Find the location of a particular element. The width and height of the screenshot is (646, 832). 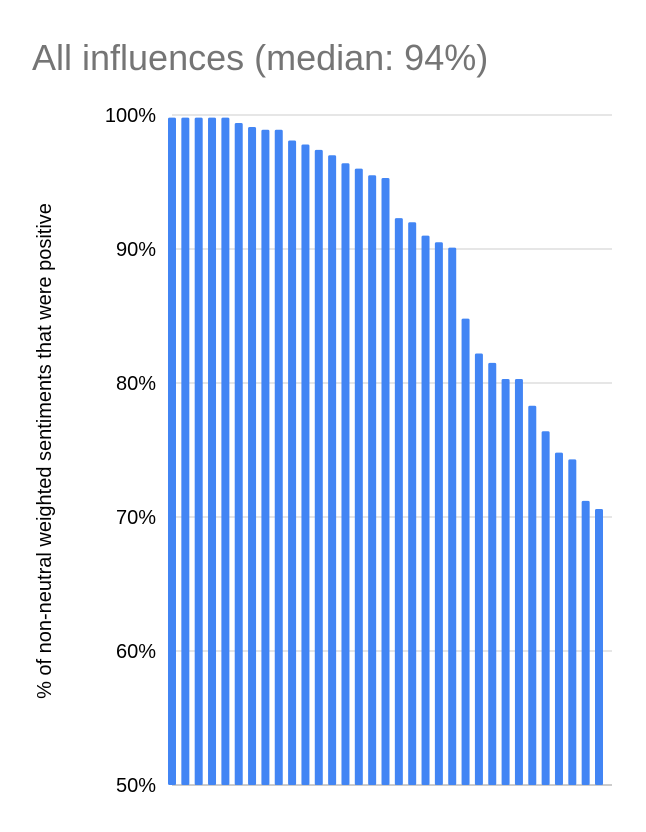

y-tick-label: 100% is located at coordinates (130, 116).